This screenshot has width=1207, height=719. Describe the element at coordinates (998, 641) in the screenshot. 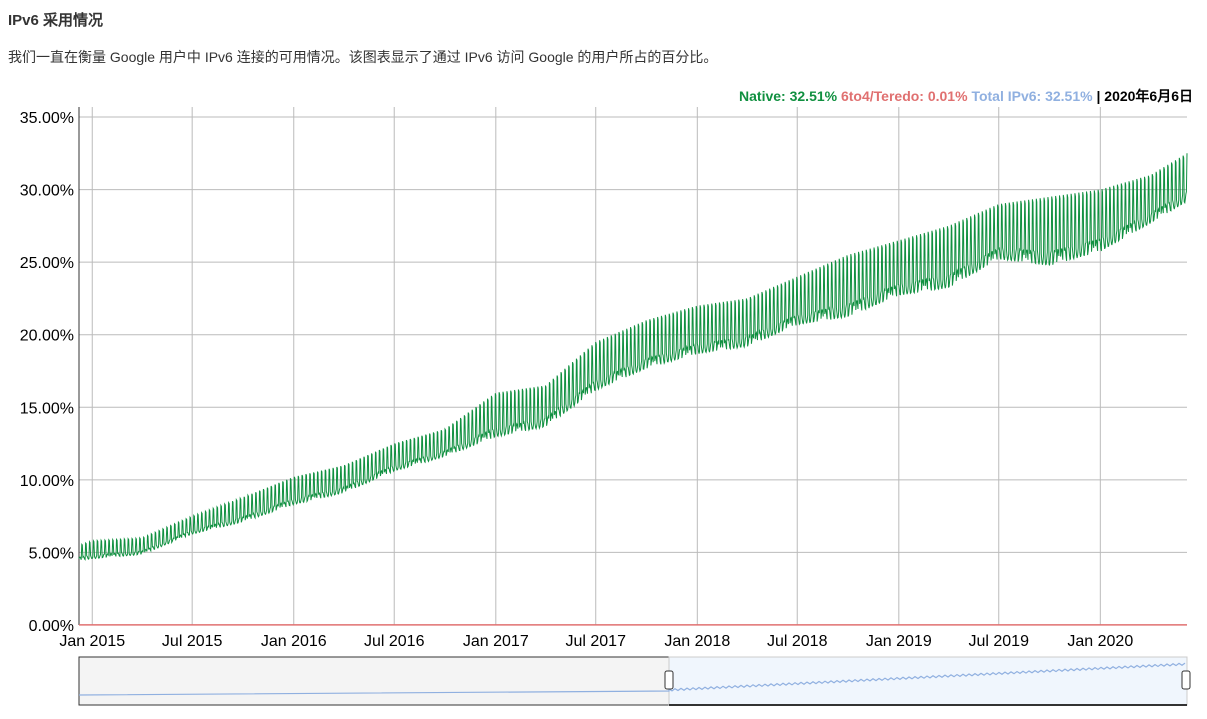

I see `x-tick-label: Jul 2019` at that location.